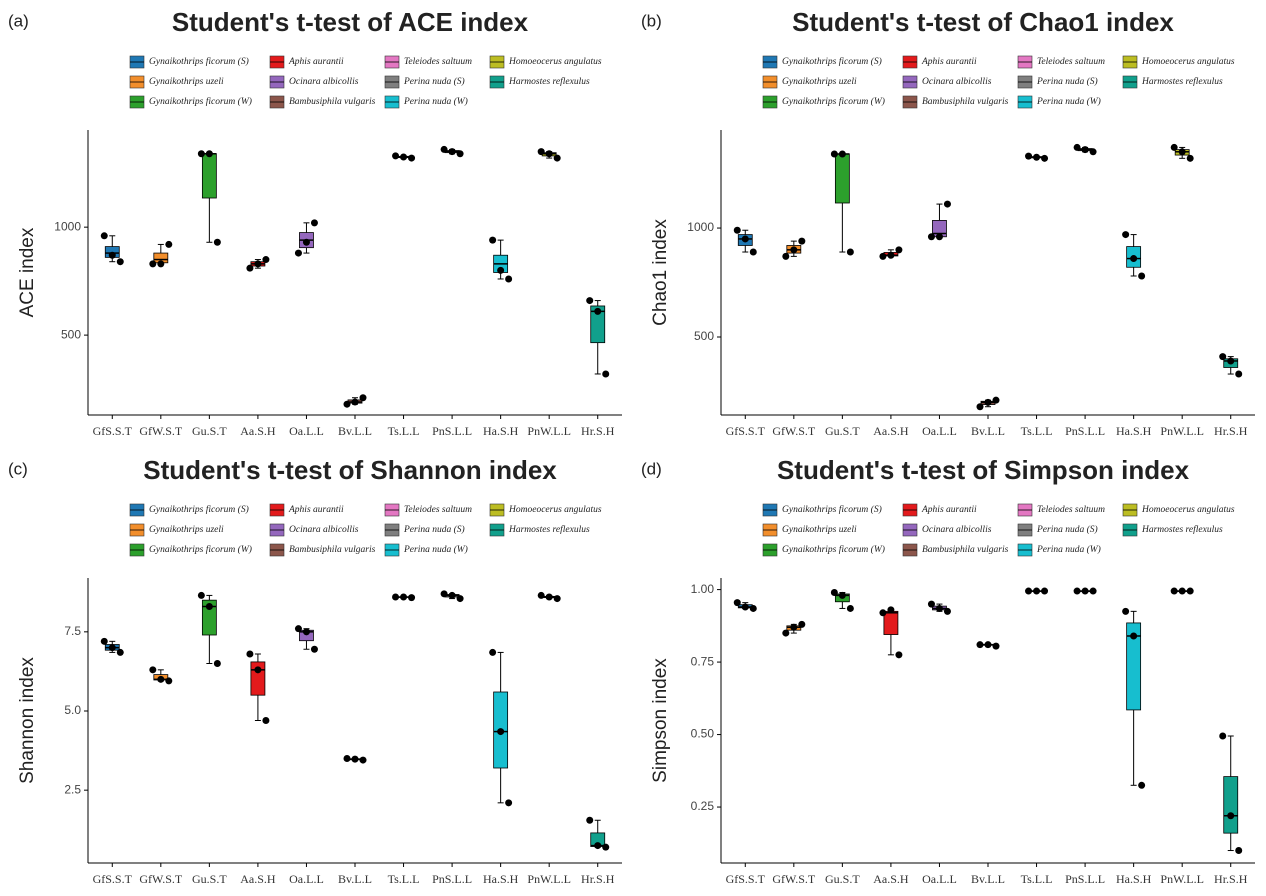 Image resolution: width=1266 pixels, height=896 pixels. I want to click on x-tick-label: Oa.L.L, so click(939, 431).